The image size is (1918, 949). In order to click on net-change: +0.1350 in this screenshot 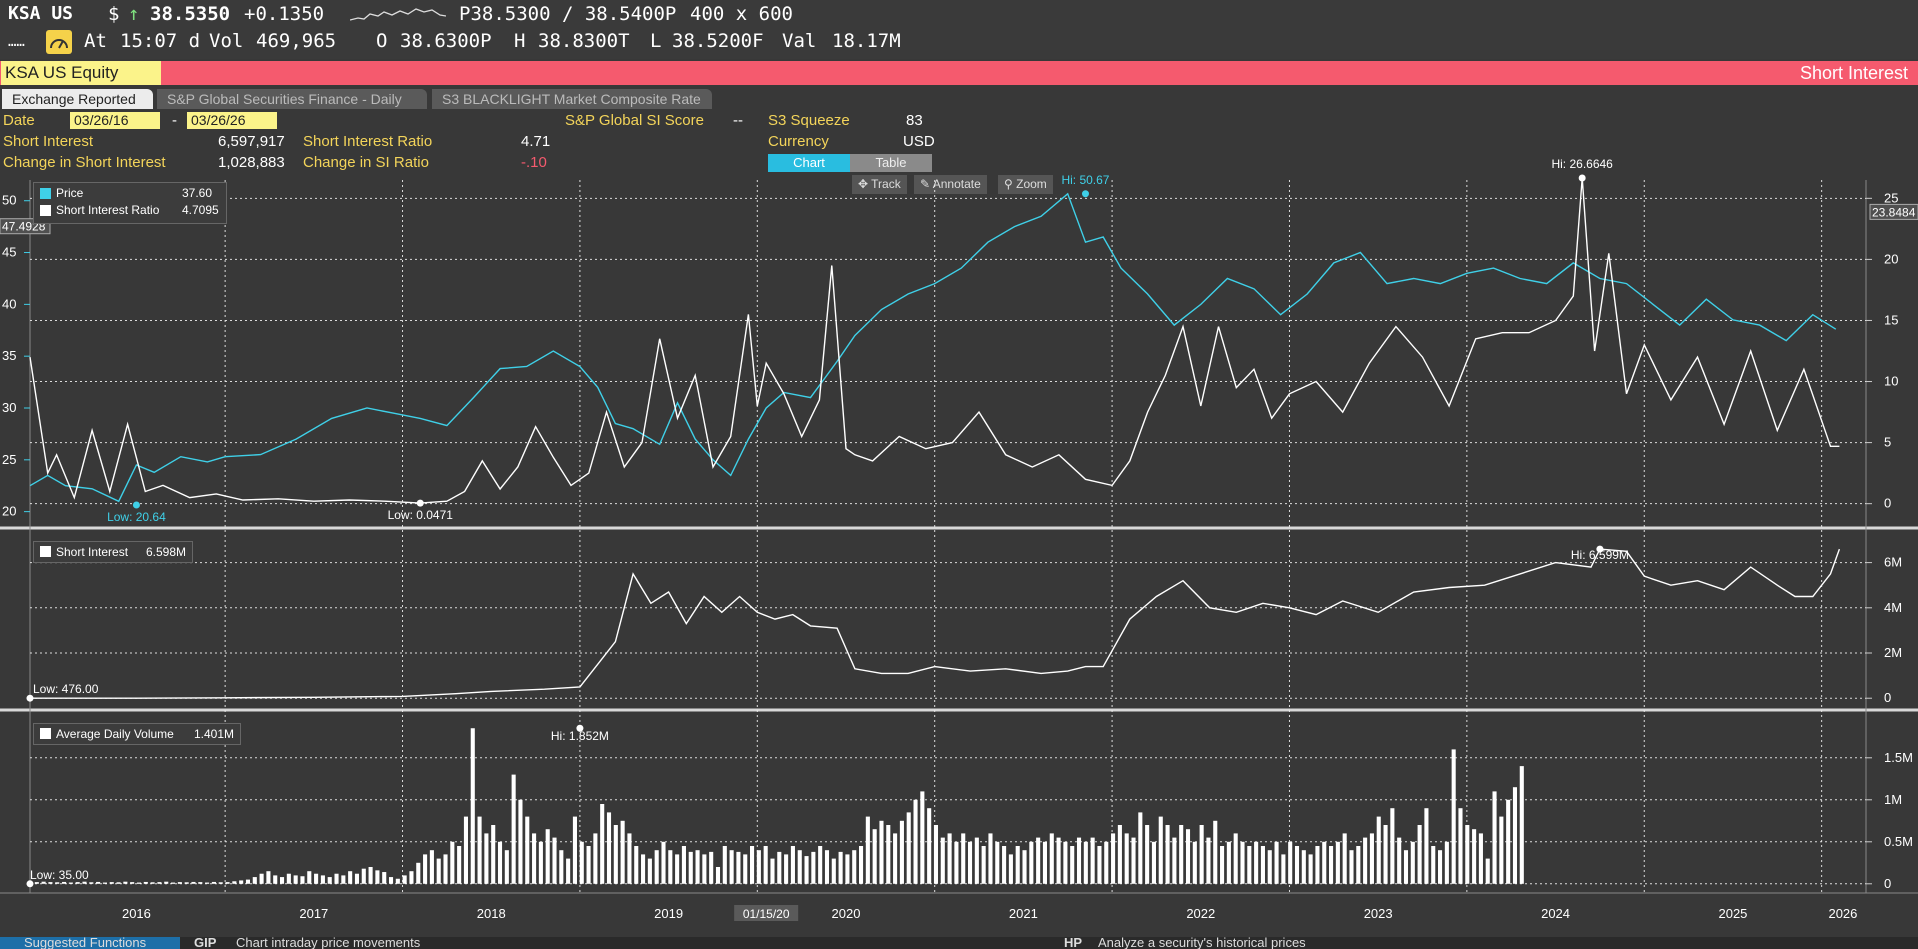, I will do `click(284, 14)`.